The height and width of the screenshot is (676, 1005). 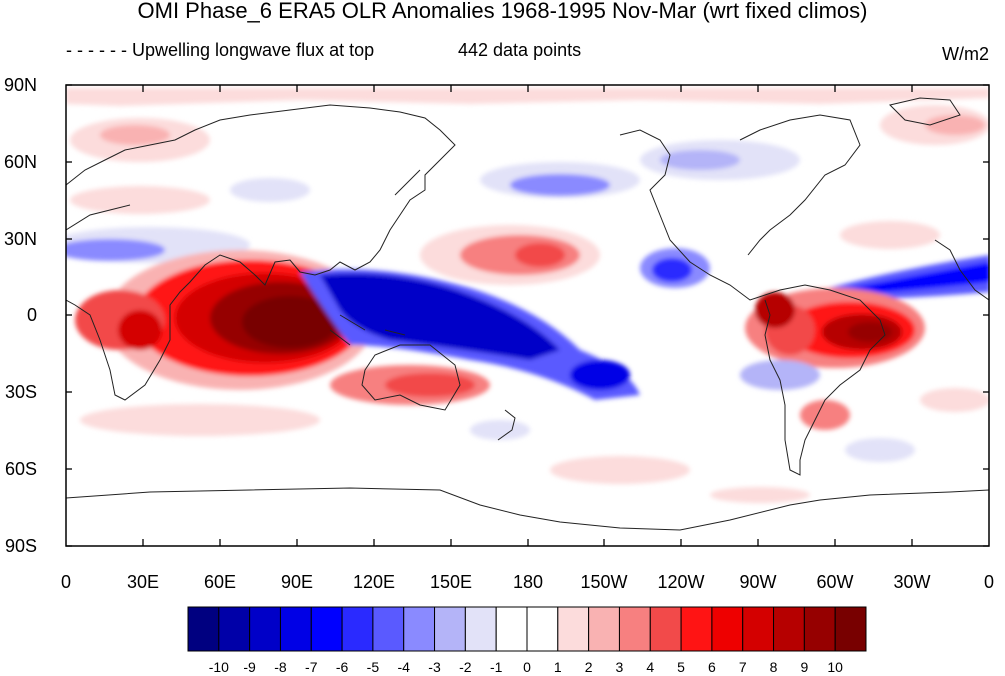 What do you see at coordinates (280, 667) in the screenshot?
I see `colorbar-tick-label: -8` at bounding box center [280, 667].